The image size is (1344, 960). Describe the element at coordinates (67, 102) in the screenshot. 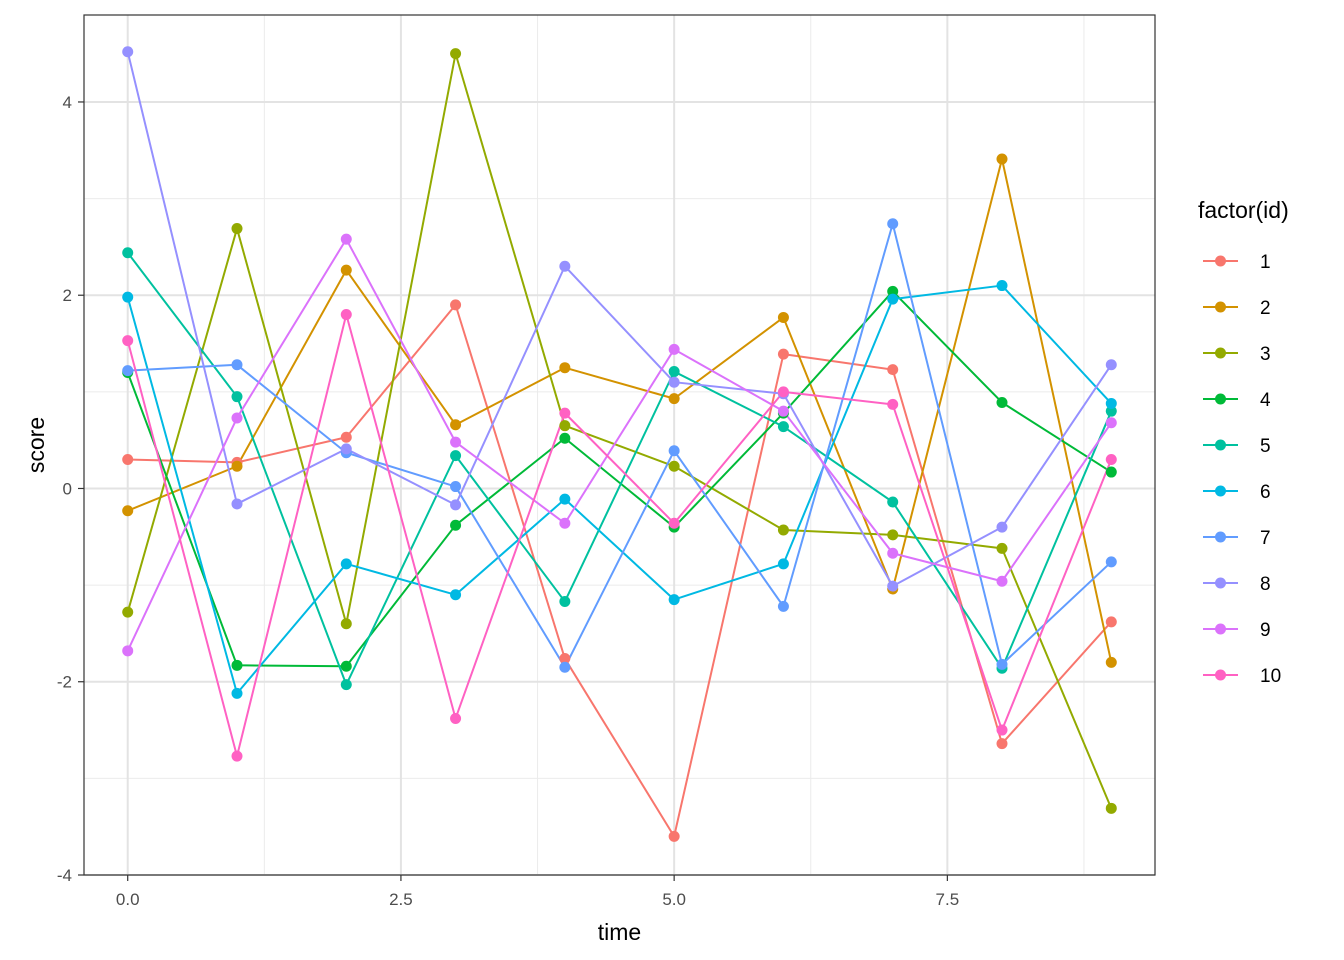

I see `y-tick-label: 4` at that location.